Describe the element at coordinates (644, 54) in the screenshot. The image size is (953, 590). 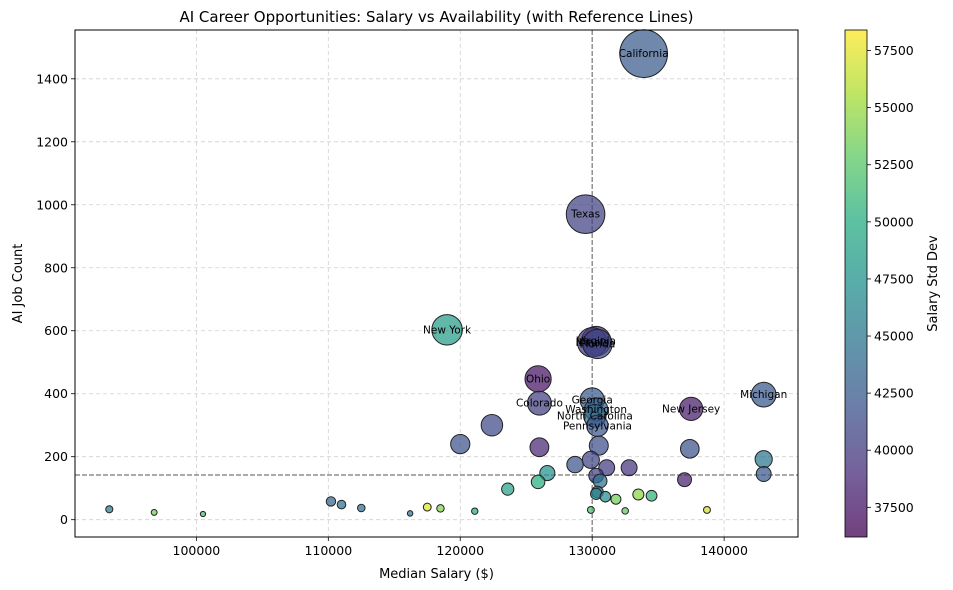
I see `point-label: California` at that location.